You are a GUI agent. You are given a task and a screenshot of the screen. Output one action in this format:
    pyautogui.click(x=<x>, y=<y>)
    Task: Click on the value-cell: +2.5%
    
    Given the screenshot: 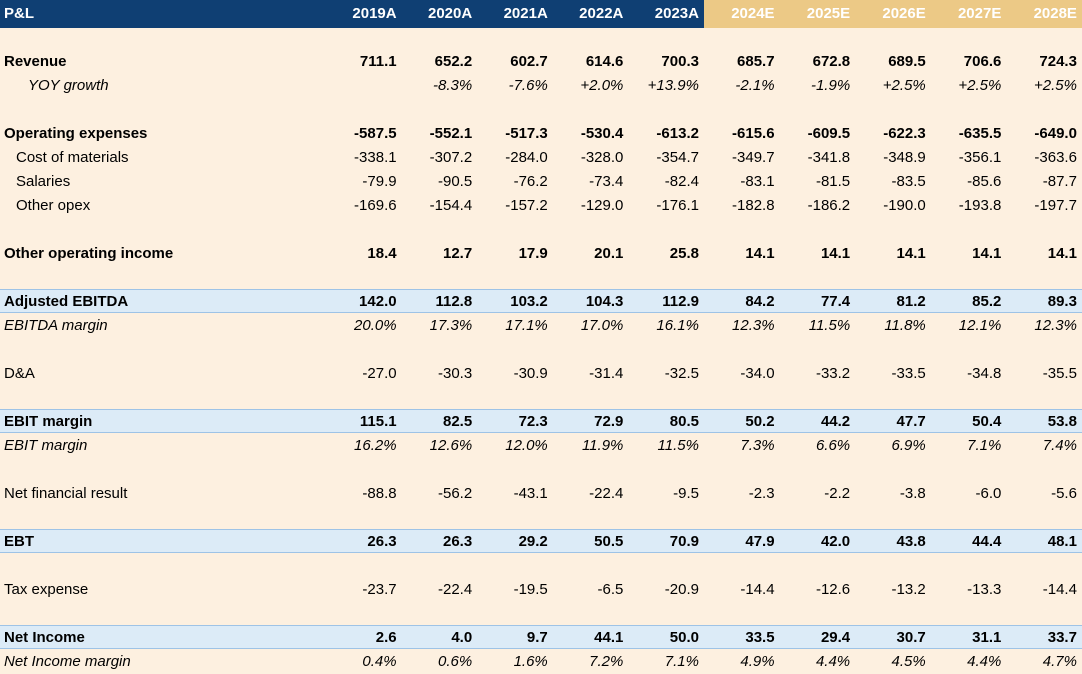 What is the action you would take?
    pyautogui.click(x=904, y=85)
    